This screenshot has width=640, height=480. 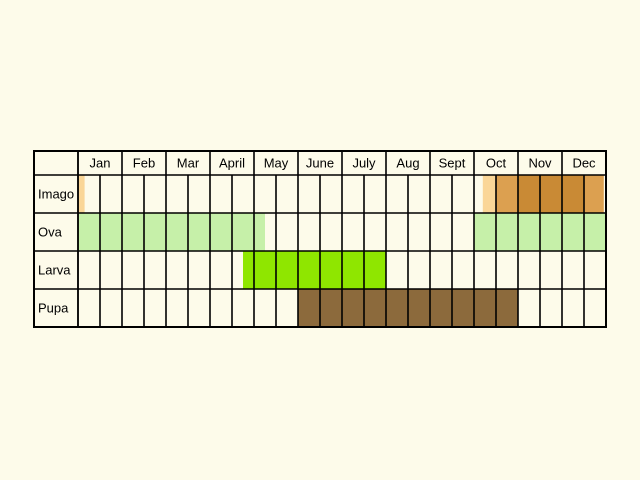 What do you see at coordinates (584, 163) in the screenshot?
I see `month-label-dec: Dec` at bounding box center [584, 163].